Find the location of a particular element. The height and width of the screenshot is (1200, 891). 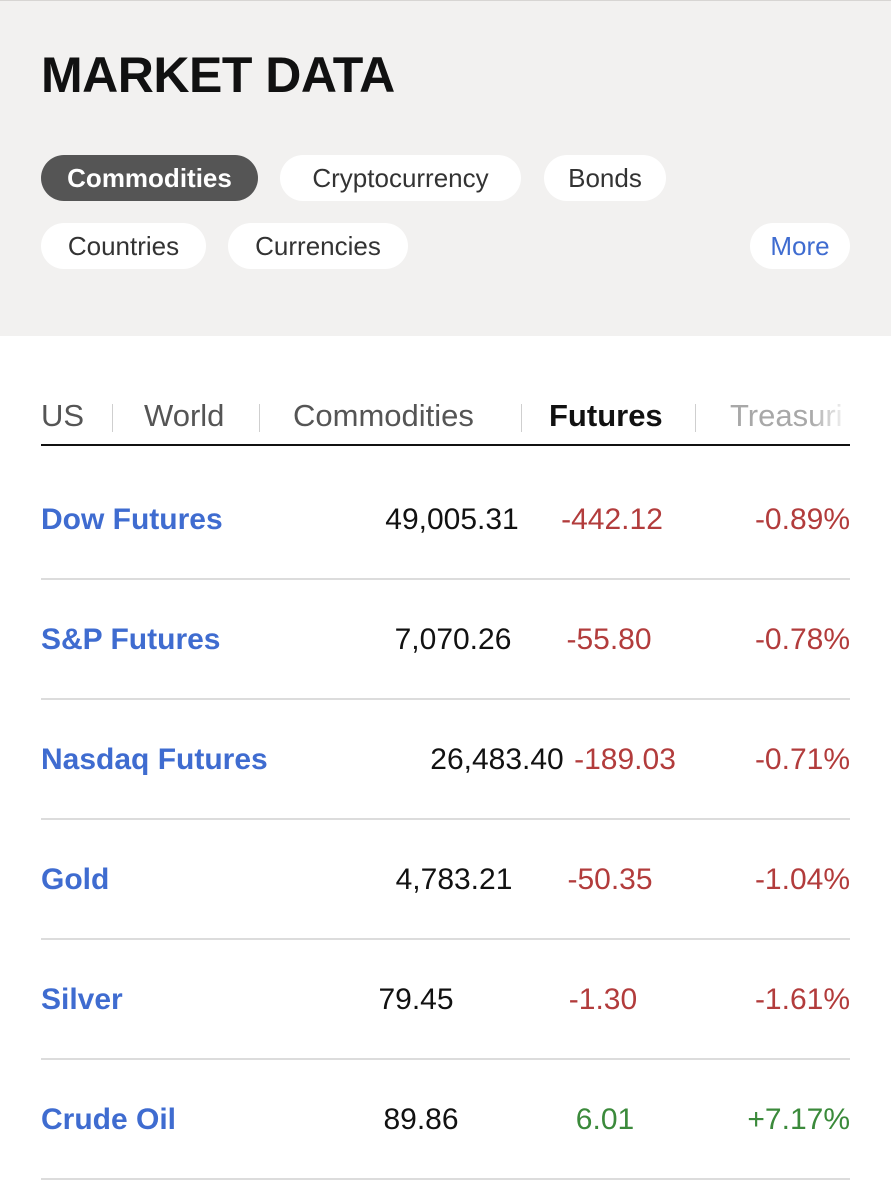

instrument-name: S&P Futures is located at coordinates (131, 639).